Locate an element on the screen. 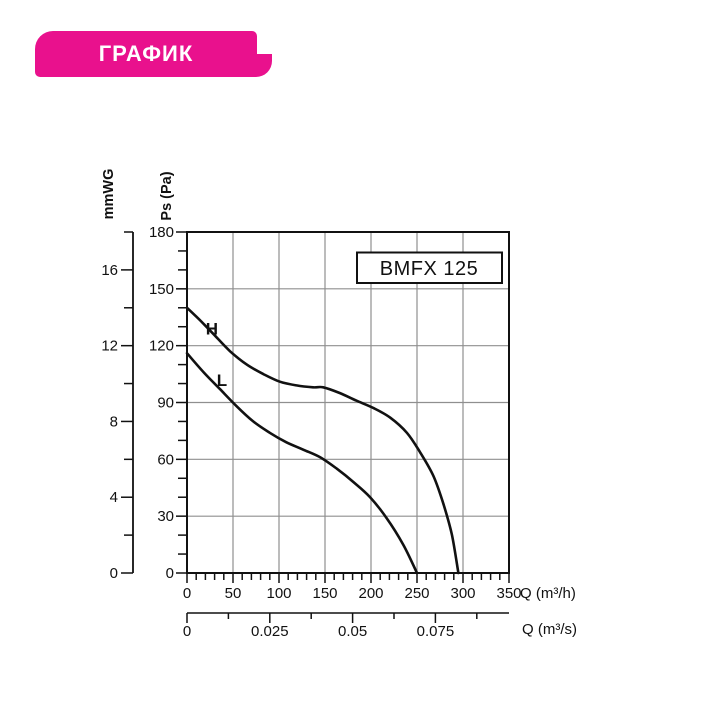 Image resolution: width=727 pixels, height=727 pixels. mmwg-tick-label: 16 is located at coordinates (109, 270).